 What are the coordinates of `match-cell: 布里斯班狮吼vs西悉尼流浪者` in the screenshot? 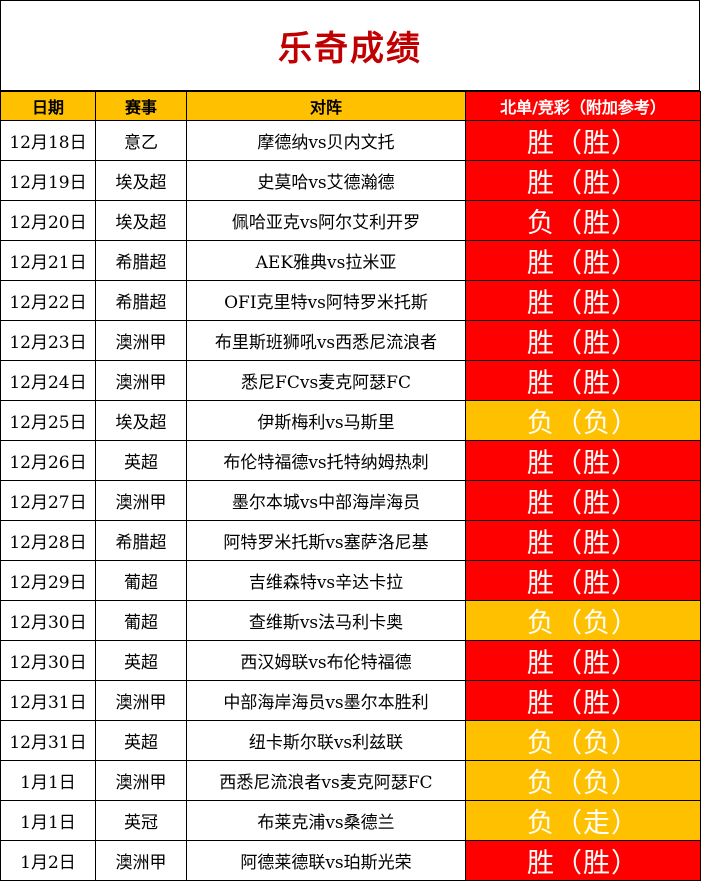 It's located at (326, 340).